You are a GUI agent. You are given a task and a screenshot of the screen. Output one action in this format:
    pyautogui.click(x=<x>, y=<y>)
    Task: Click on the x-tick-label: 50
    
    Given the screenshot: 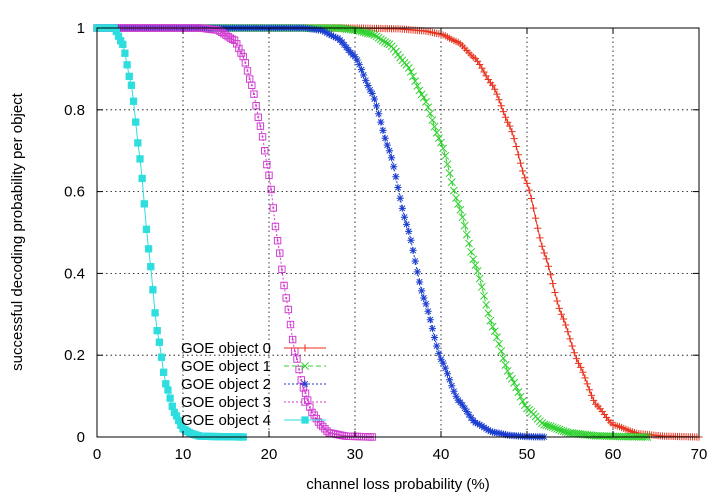 What is the action you would take?
    pyautogui.click(x=527, y=454)
    